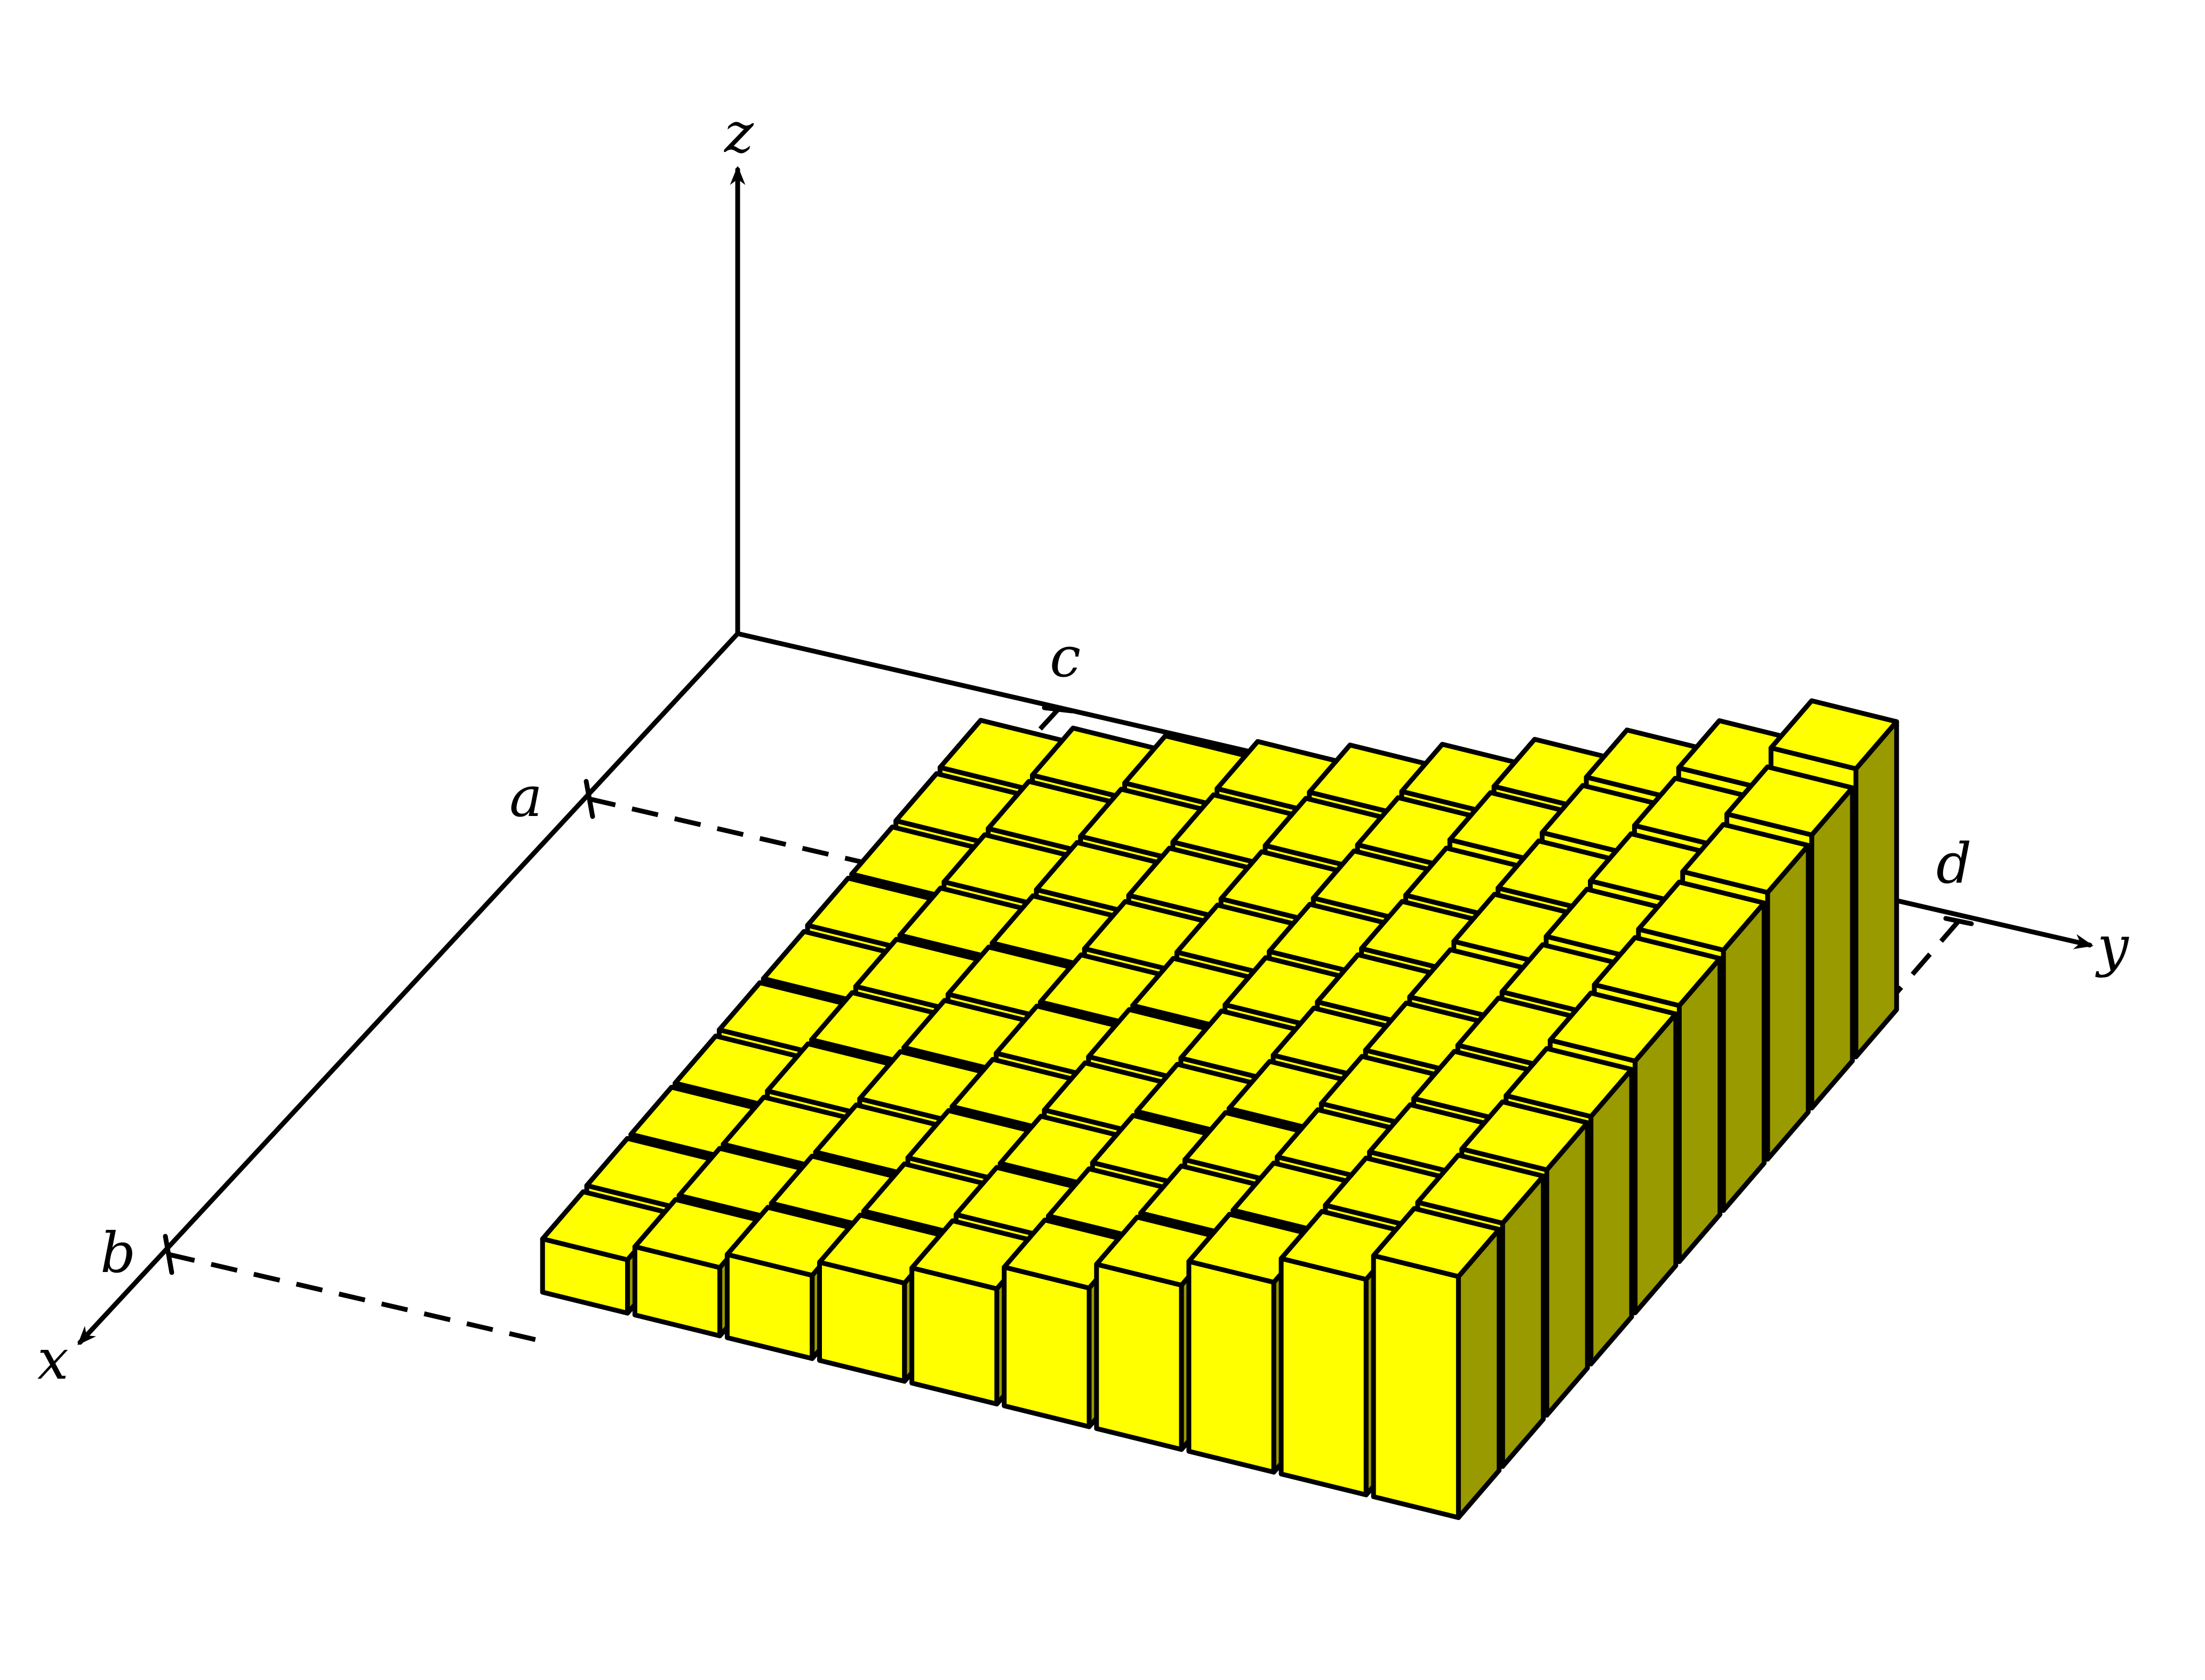  I want to click on label-c: c, so click(1065, 657).